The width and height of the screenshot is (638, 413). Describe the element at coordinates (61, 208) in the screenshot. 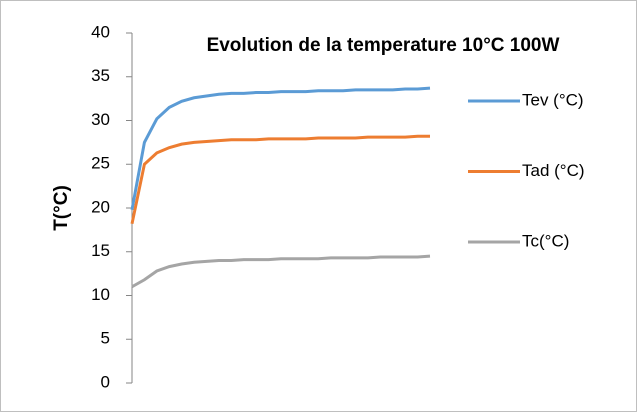

I see `y-axis-label: T(°C)` at that location.